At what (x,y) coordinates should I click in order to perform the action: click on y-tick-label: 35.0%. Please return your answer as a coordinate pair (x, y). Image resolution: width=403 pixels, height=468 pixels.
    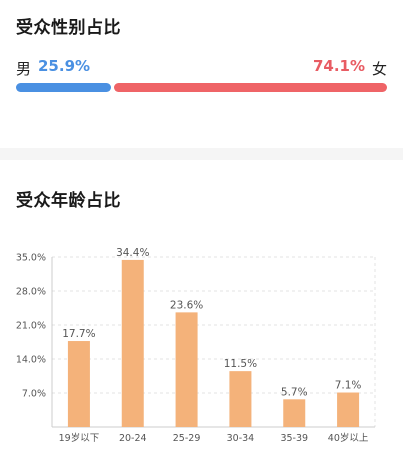
    Looking at the image, I should click on (31, 258).